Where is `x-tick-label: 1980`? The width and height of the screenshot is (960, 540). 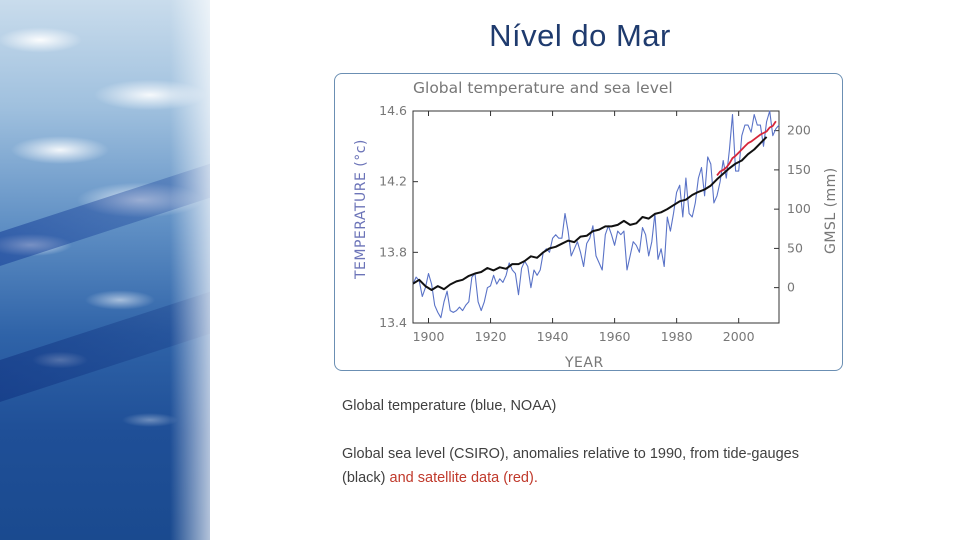 x-tick-label: 1980 is located at coordinates (677, 336).